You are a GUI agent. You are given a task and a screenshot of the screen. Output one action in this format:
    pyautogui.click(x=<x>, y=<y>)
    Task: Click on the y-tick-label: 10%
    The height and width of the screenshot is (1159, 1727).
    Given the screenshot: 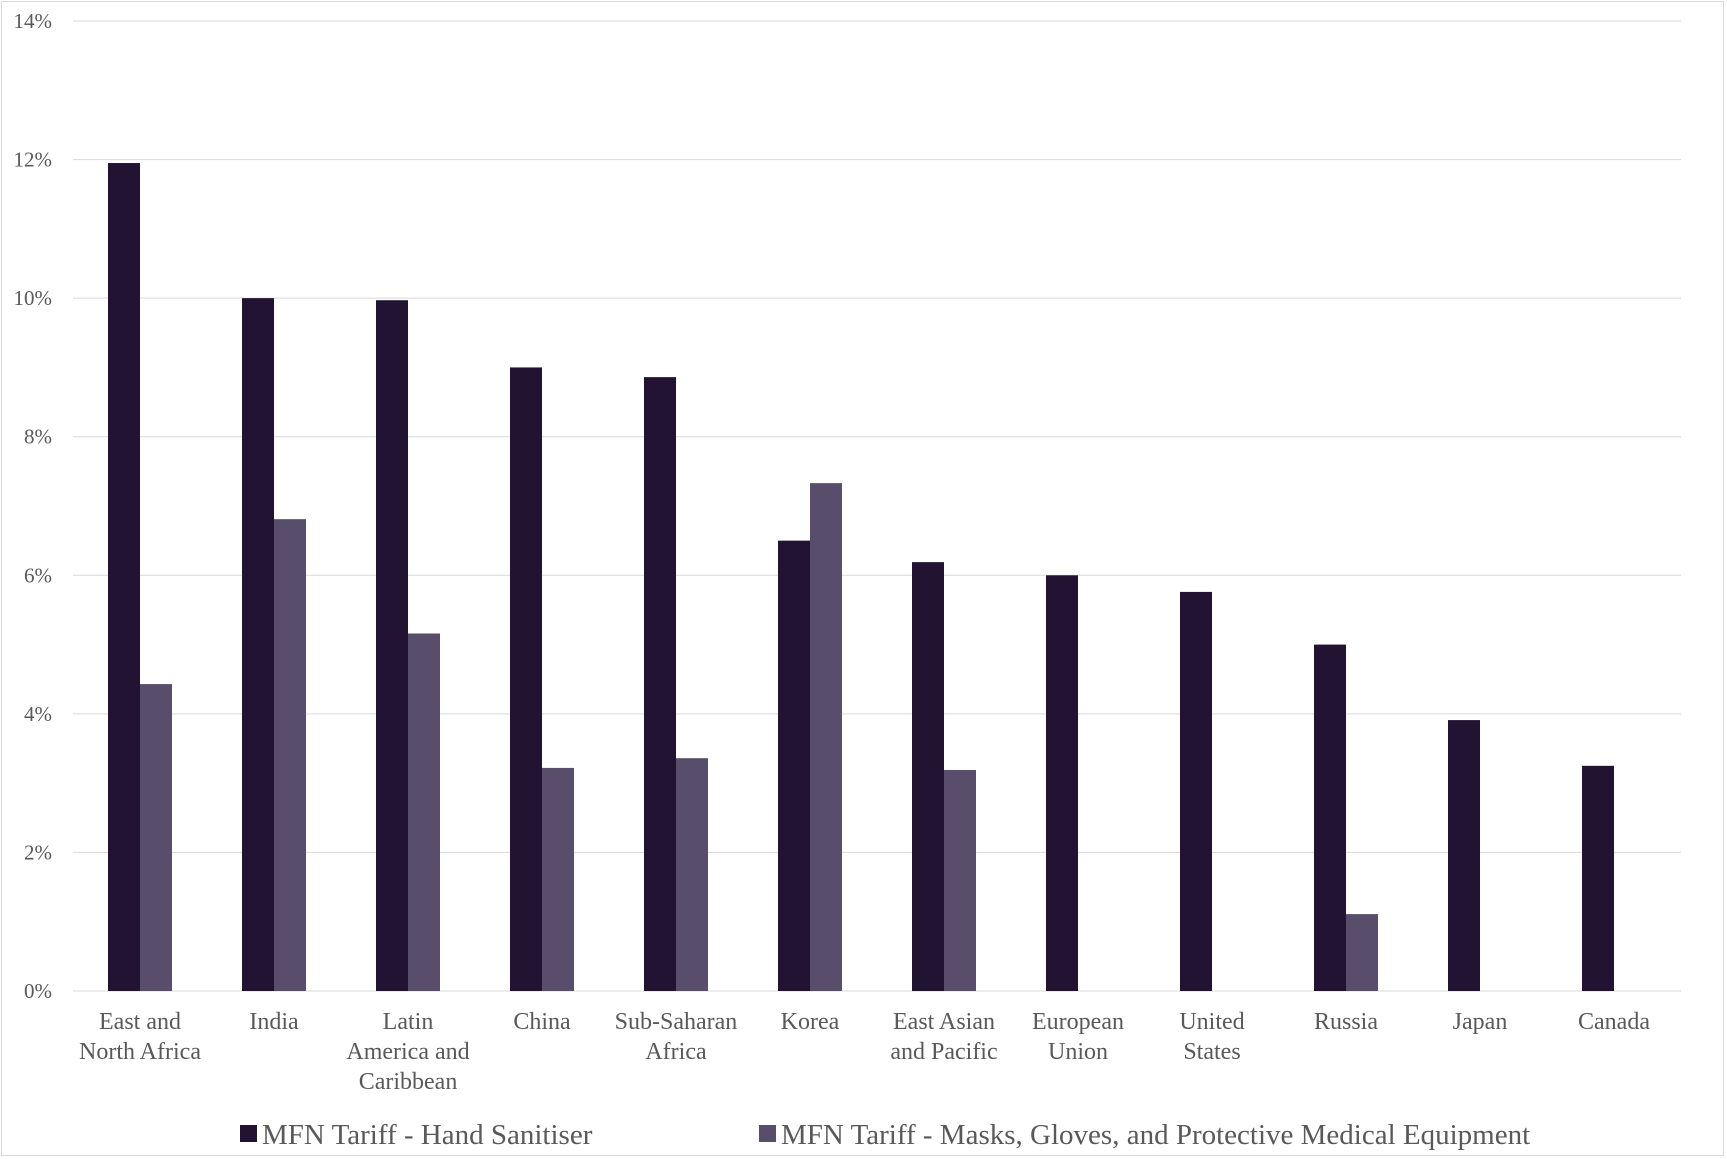 What is the action you would take?
    pyautogui.click(x=33, y=298)
    